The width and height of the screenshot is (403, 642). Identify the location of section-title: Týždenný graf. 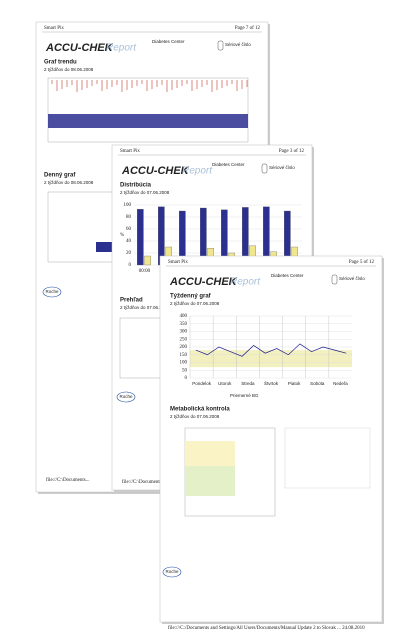
(191, 297).